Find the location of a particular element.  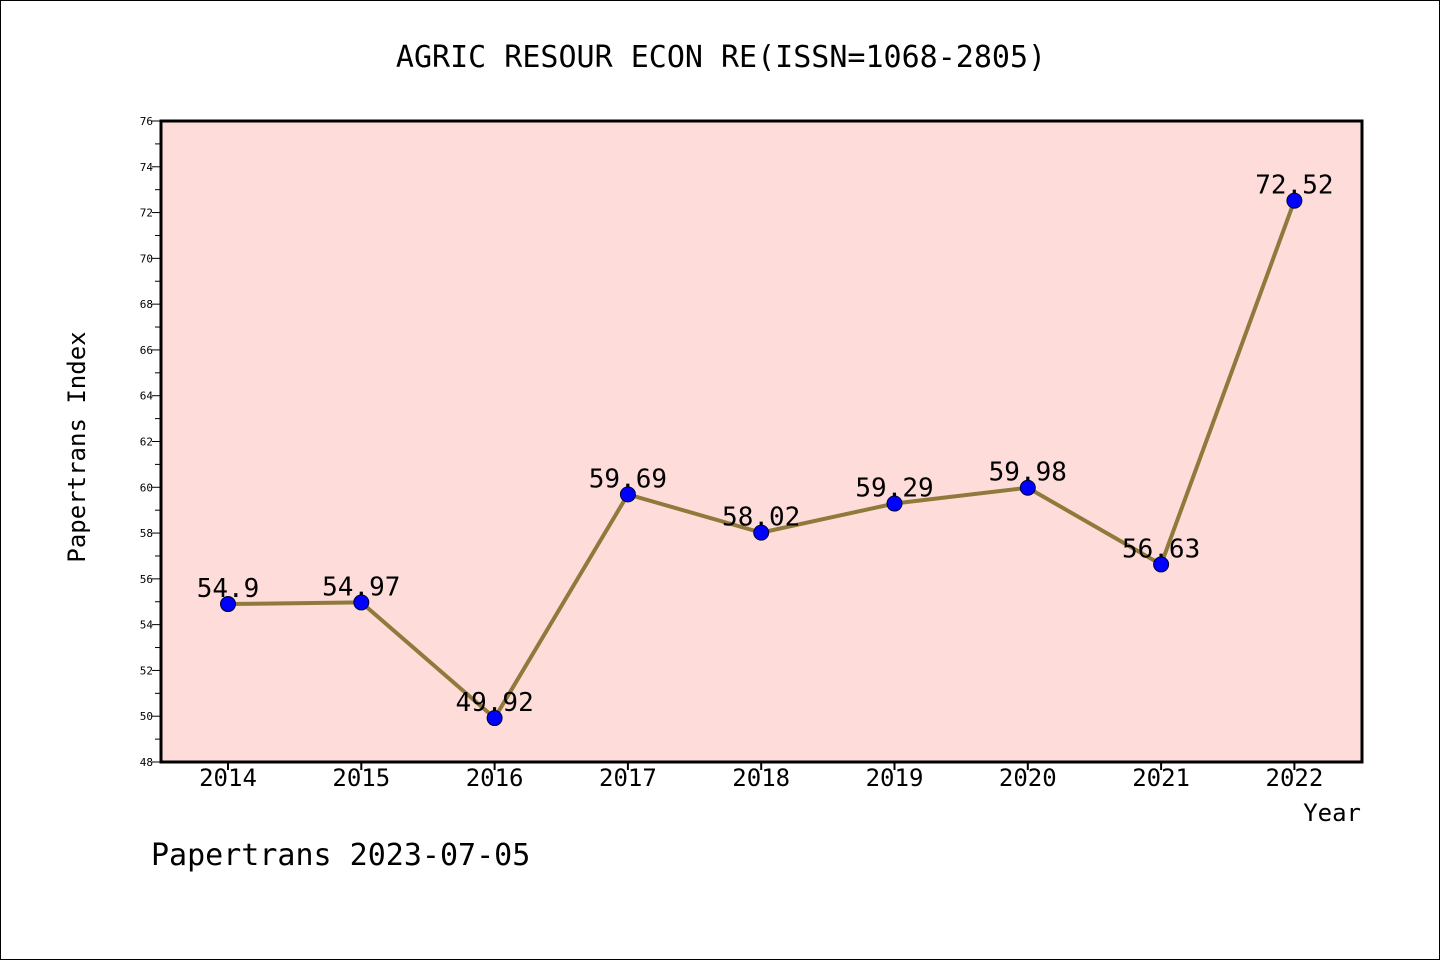

y-axis: 48 50 52 54 56 58 60 62 64 66 68 70 72 74 76 is located at coordinates (151, 442).